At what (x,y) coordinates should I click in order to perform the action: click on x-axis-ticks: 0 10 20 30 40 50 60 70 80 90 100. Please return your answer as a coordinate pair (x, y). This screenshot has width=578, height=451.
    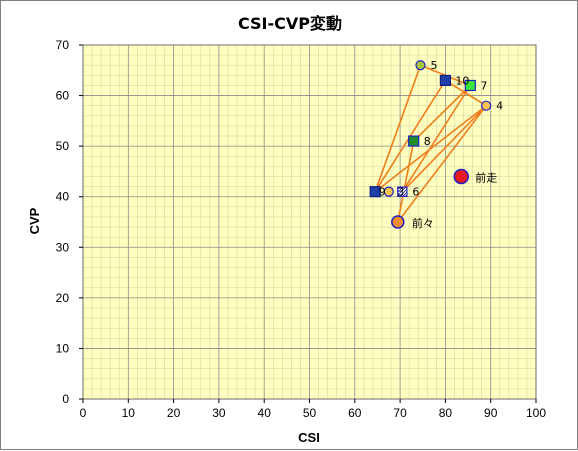
    Looking at the image, I should click on (313, 409).